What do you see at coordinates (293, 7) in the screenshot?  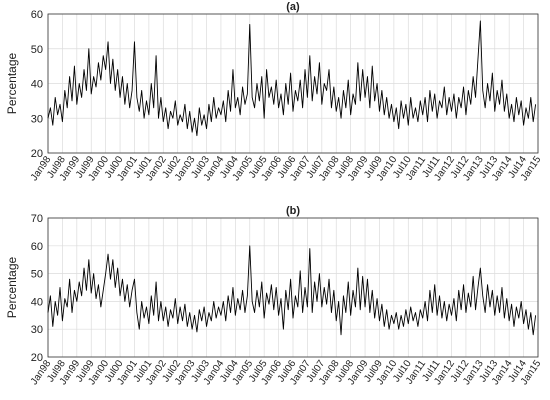 I see `panel-title: (a)` at bounding box center [293, 7].